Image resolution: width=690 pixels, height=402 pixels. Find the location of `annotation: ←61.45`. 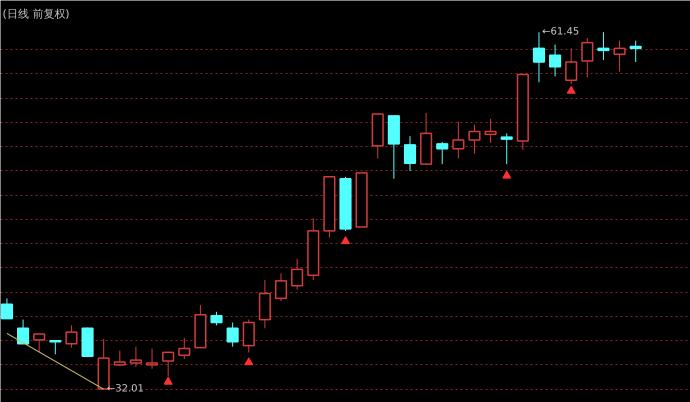

annotation: ←61.45 is located at coordinates (561, 32).